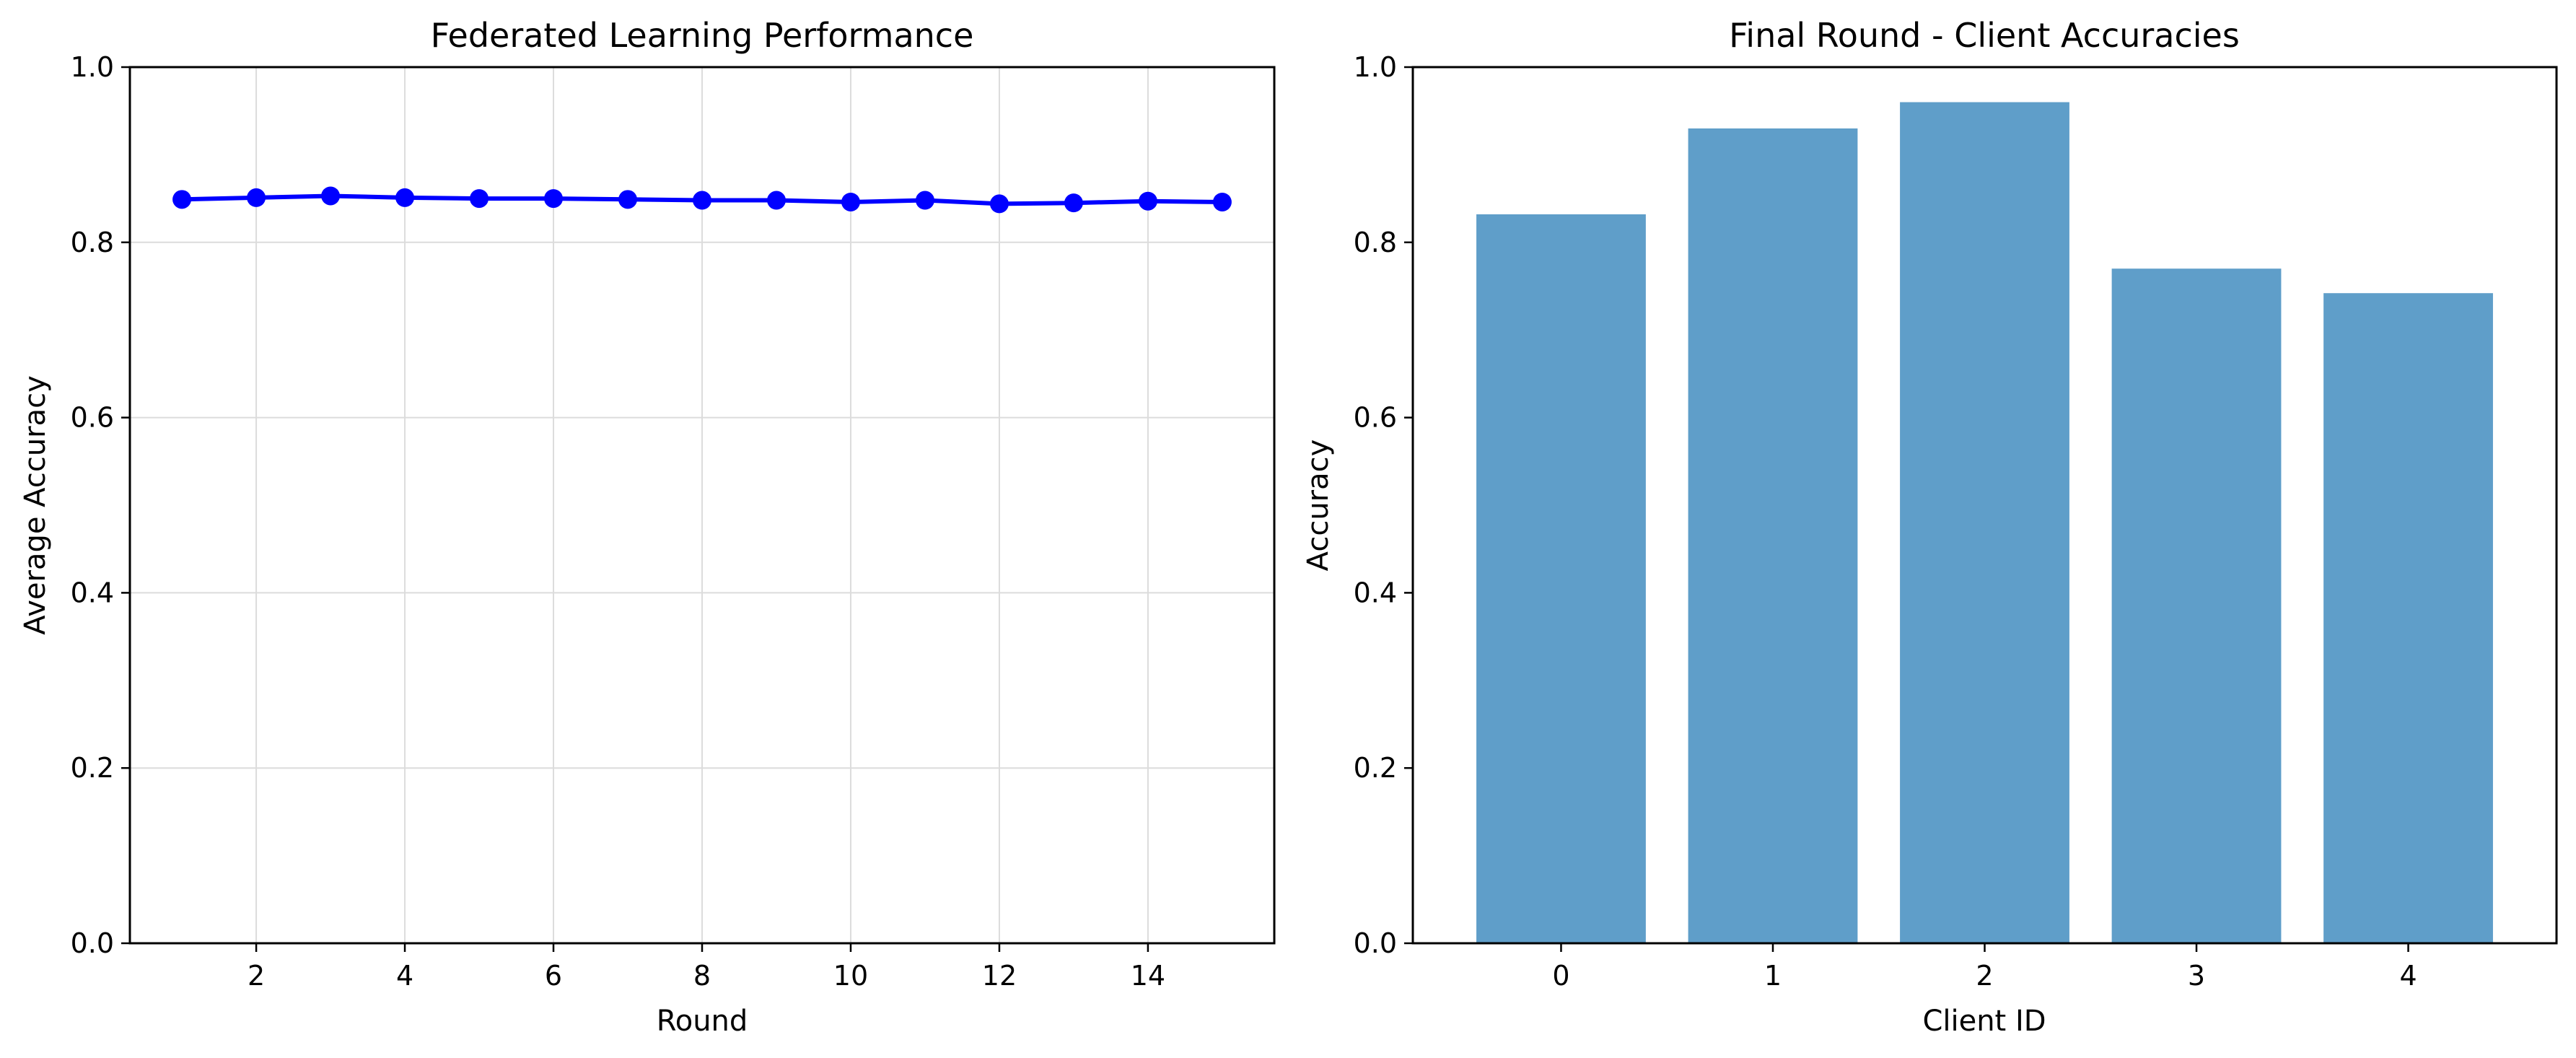 Image resolution: width=2576 pixels, height=1058 pixels. I want to click on x-tick-label: 8, so click(702, 976).